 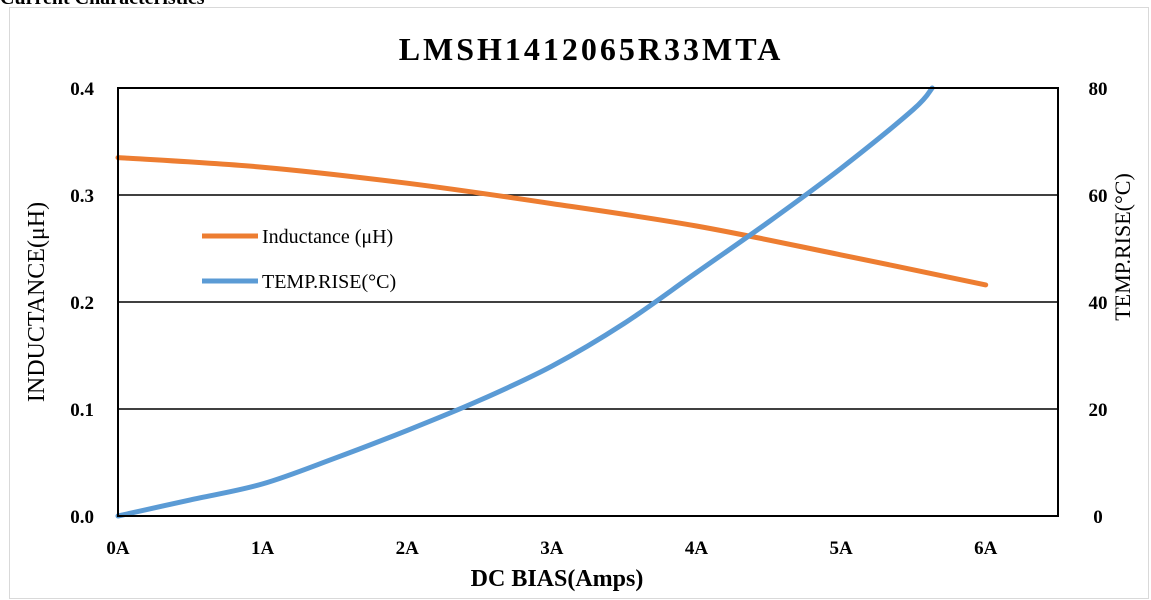 I want to click on x-tick-label: 3A, so click(x=552, y=548).